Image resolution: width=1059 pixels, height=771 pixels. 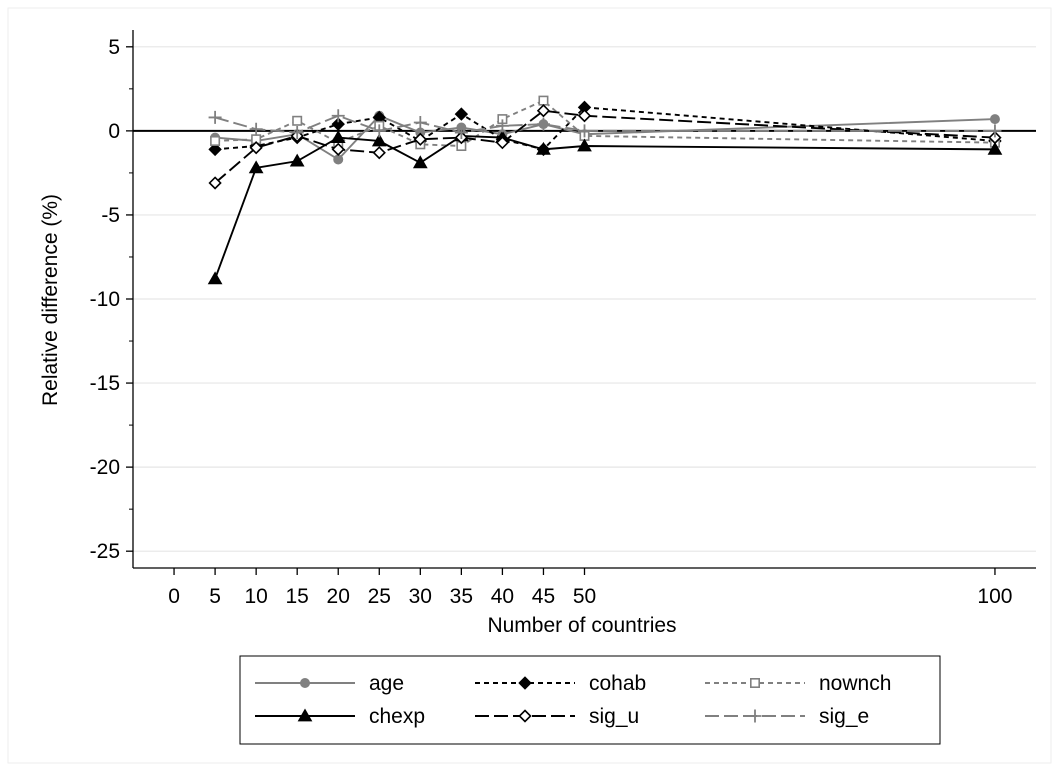 I want to click on y-tick-label: -10, so click(x=105, y=299).